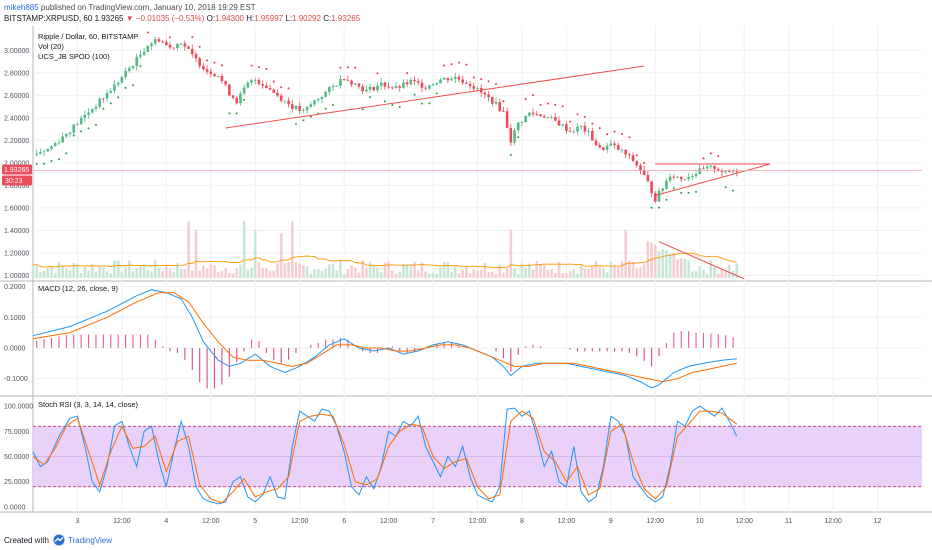 The height and width of the screenshot is (550, 932). What do you see at coordinates (21, 7) in the screenshot?
I see `author-link: mikeh885` at bounding box center [21, 7].